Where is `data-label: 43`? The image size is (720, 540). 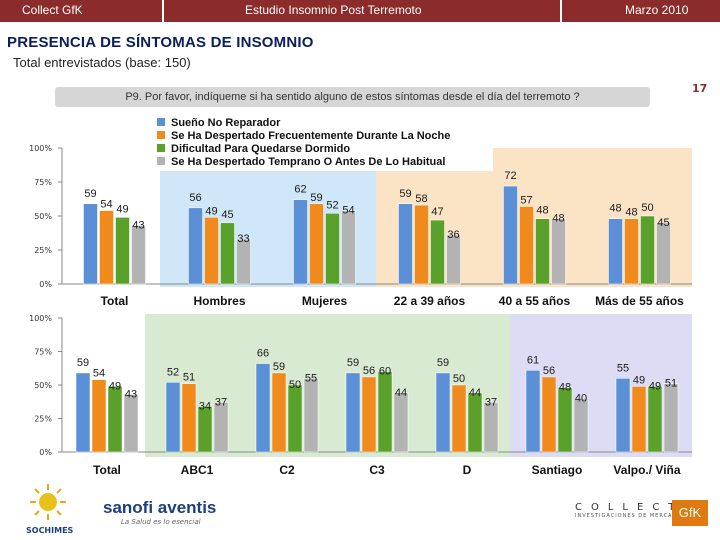 data-label: 43 is located at coordinates (131, 394).